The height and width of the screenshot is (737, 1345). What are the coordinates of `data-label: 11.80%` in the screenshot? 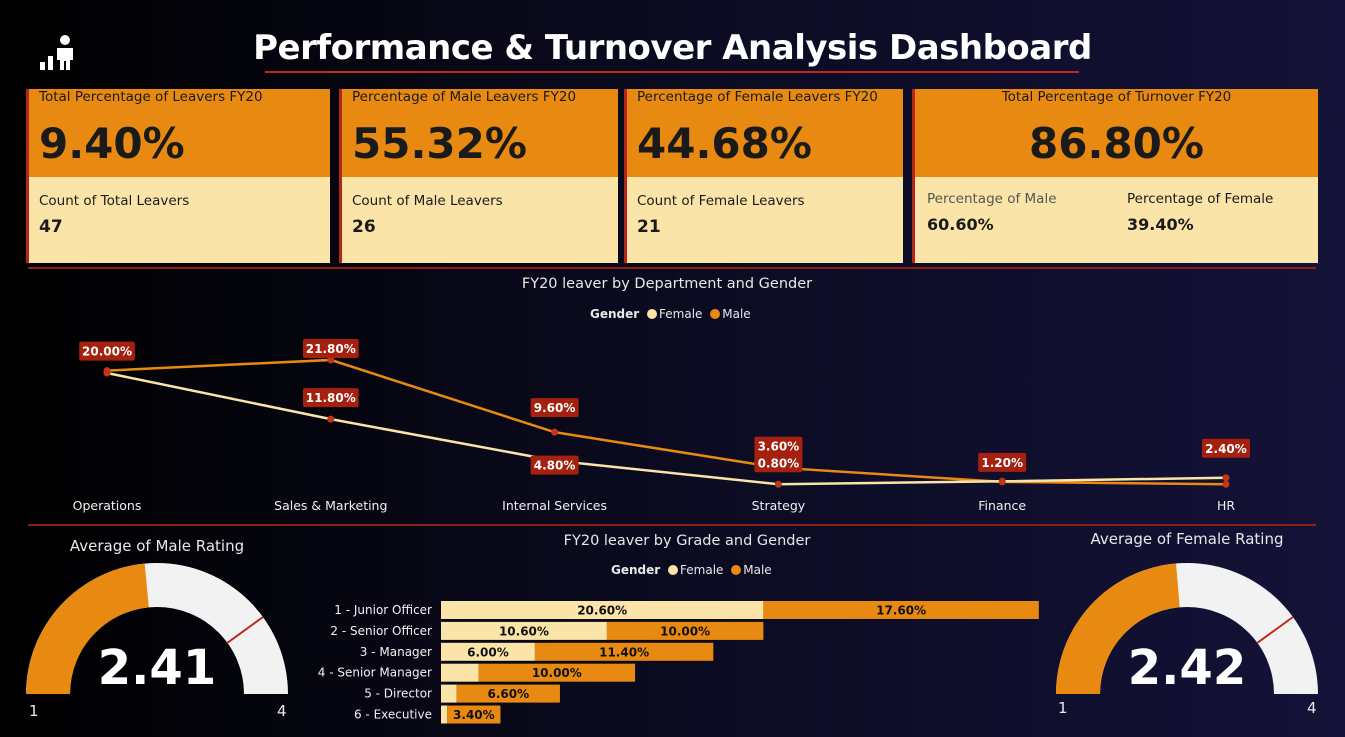 It's located at (331, 398).